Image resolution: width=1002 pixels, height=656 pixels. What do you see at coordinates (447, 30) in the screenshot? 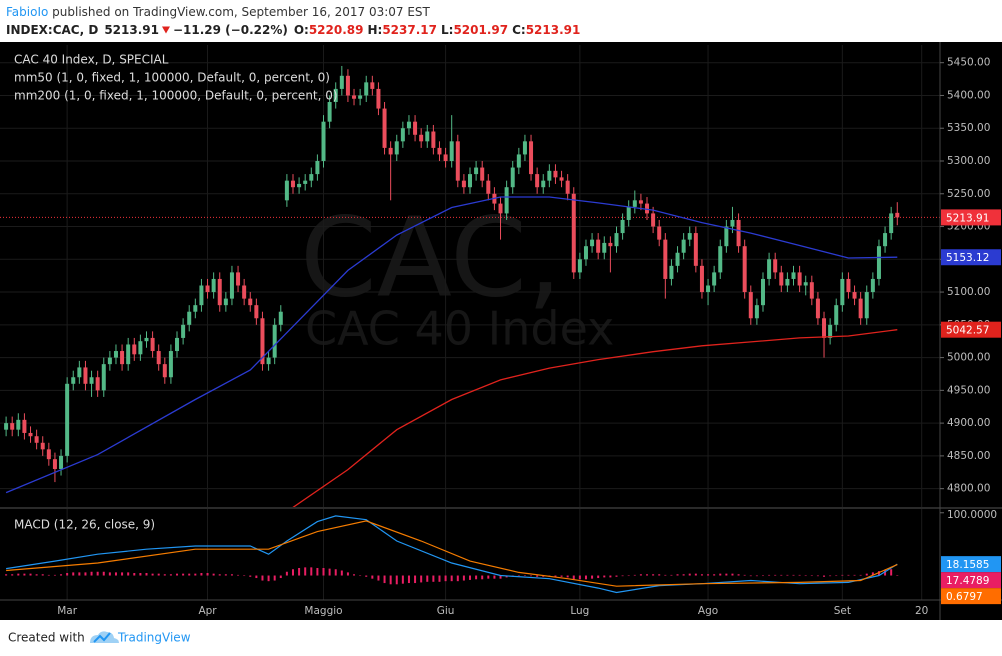
I see `ohlc-label: L:` at bounding box center [447, 30].